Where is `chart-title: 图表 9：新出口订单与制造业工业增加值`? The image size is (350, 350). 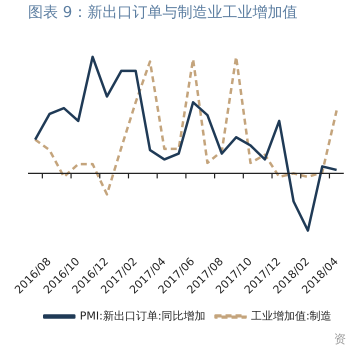
chart-title: 图表 9：新出口订单与制造业工业增加值 is located at coordinates (163, 11).